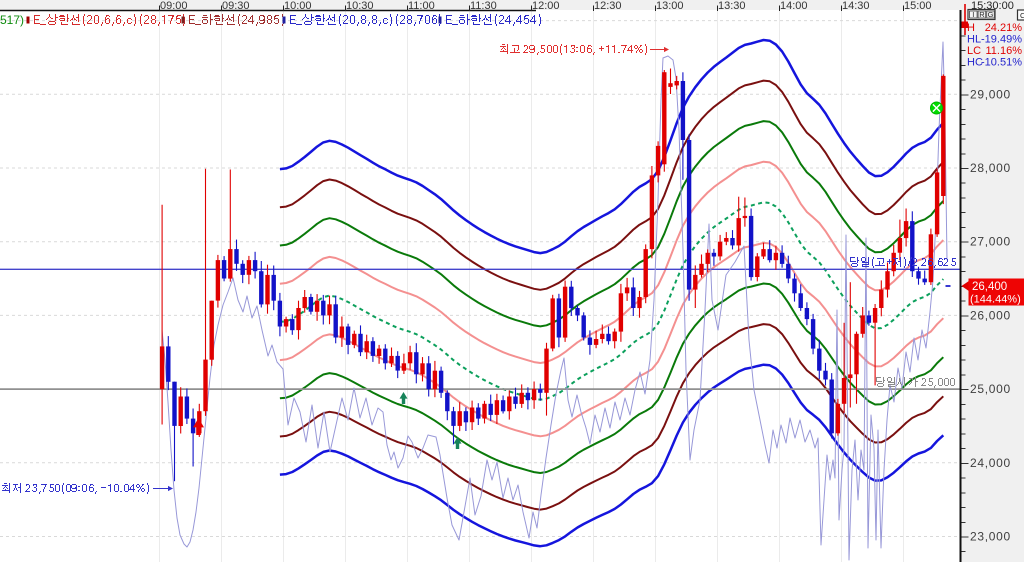  Describe the element at coordinates (990, 389) in the screenshot. I see `svg-text: 25,000` at that location.